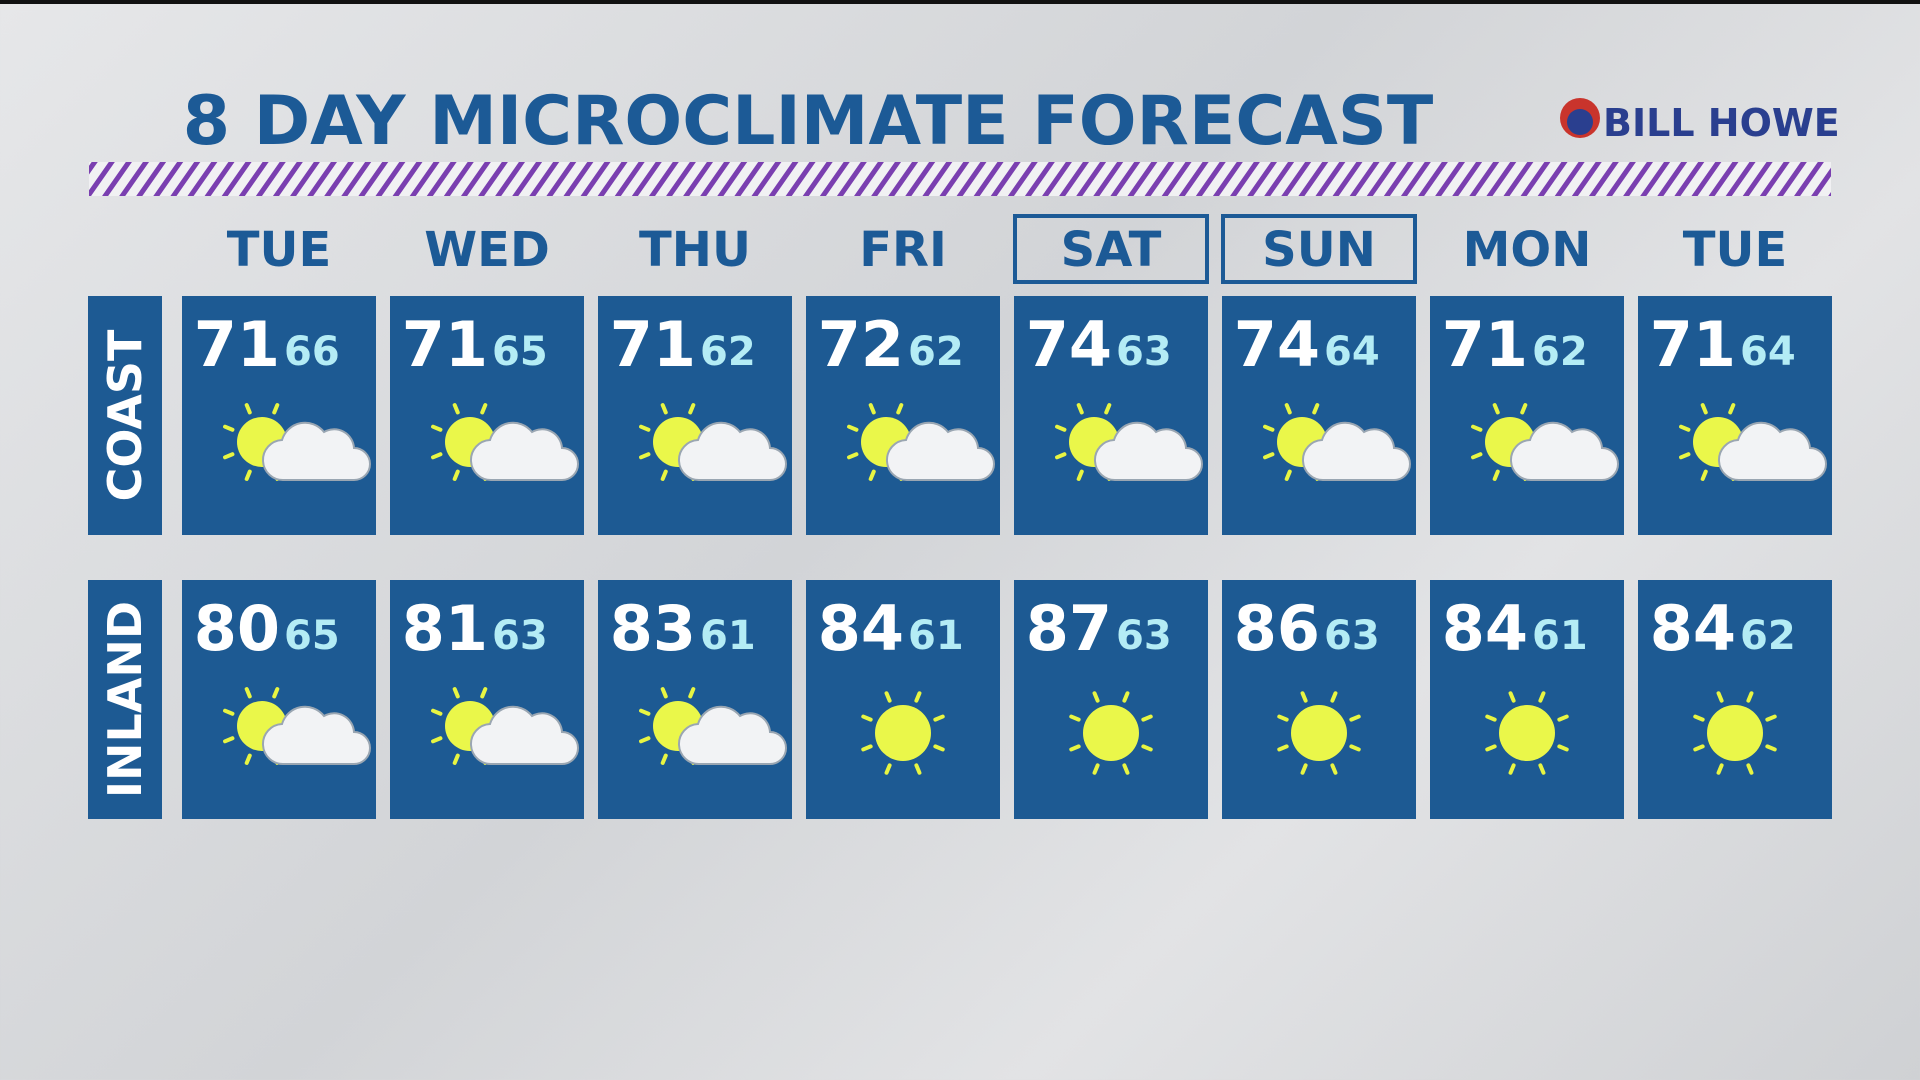  Describe the element at coordinates (237, 628) in the screenshot. I see `high-temp: 80` at that location.